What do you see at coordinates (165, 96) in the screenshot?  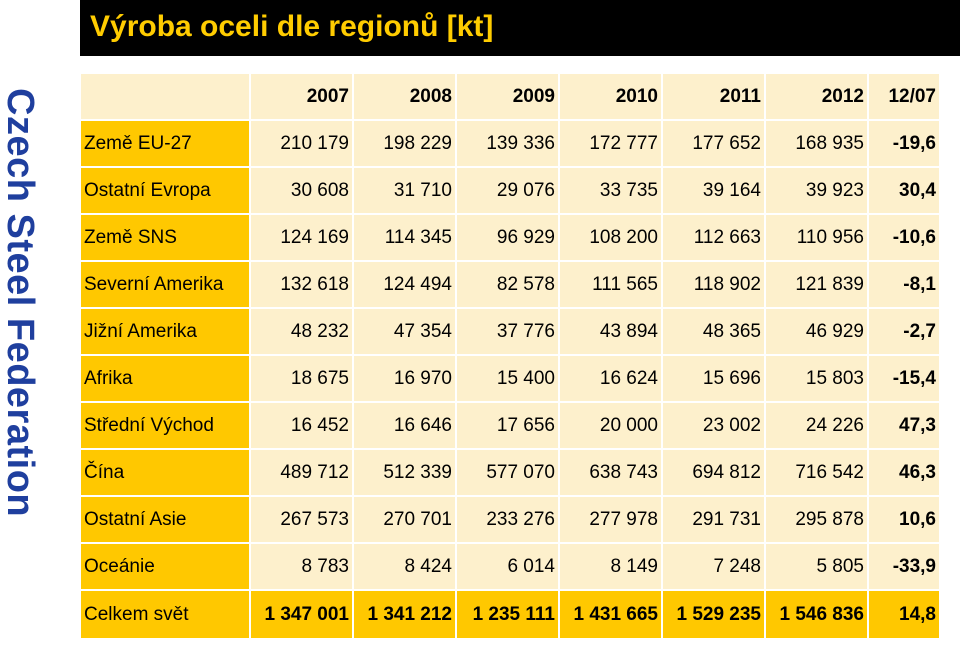 I see `corner-cell` at bounding box center [165, 96].